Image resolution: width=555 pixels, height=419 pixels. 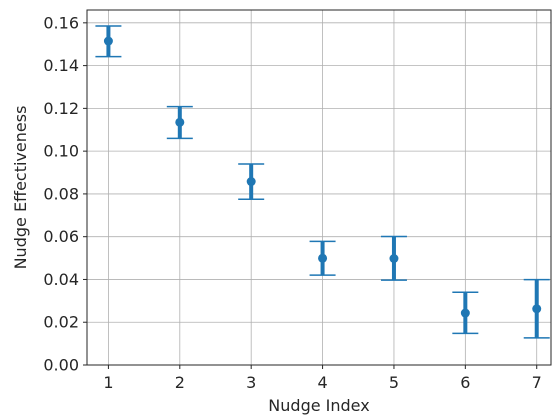 What do you see at coordinates (537, 382) in the screenshot?
I see `x-tick-label: 7` at bounding box center [537, 382].